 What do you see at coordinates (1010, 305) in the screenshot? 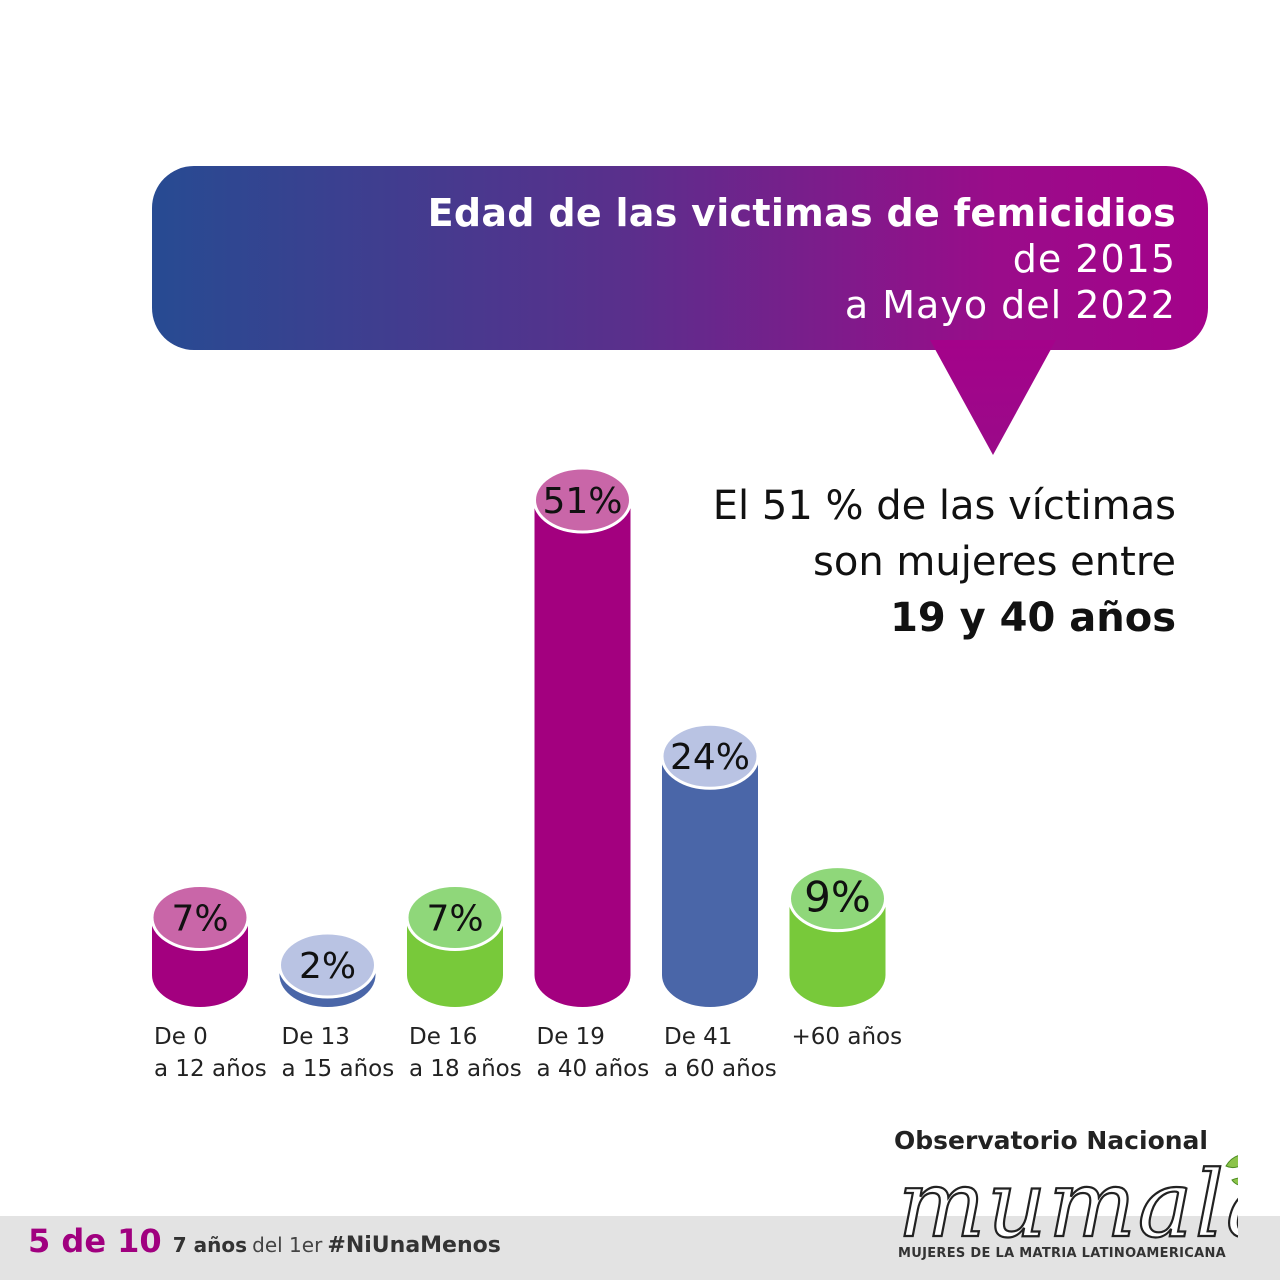
I see `chart-subtitle-line2: a Mayo del 2022` at bounding box center [1010, 305].